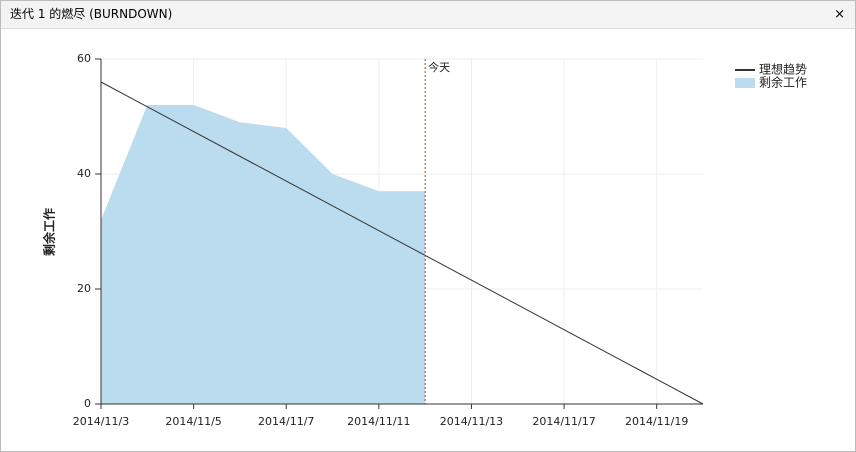 The height and width of the screenshot is (452, 856). Describe the element at coordinates (471, 421) in the screenshot. I see `x-tick-label: 2014/11/13` at that location.